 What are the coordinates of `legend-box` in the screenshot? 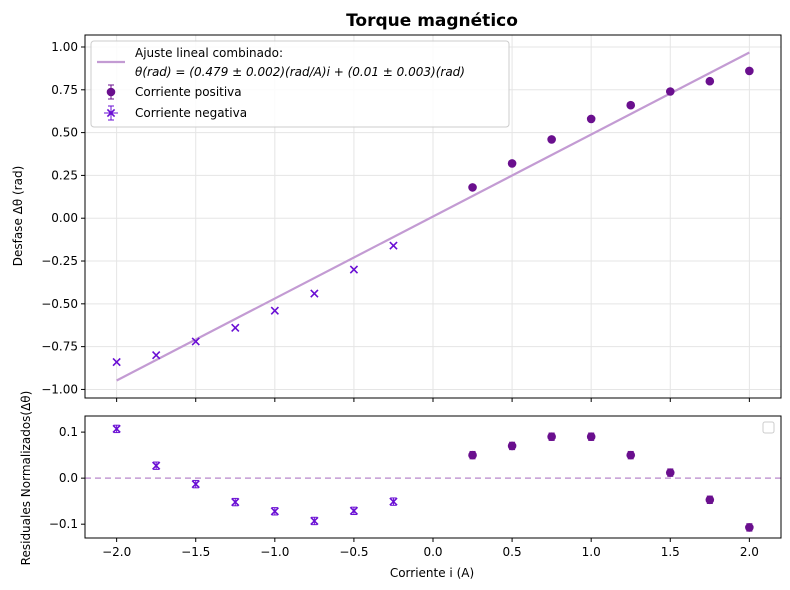 It's located at (300, 84).